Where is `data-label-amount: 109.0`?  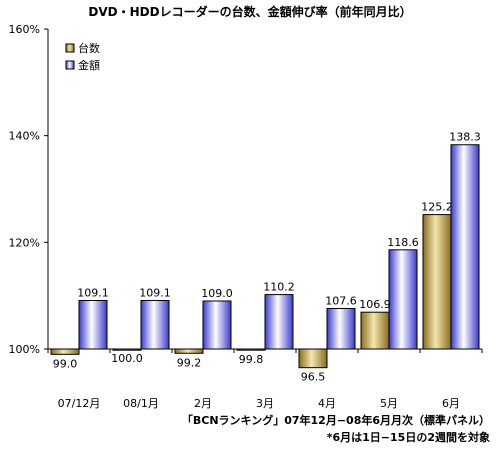 data-label-amount: 109.0 is located at coordinates (217, 293).